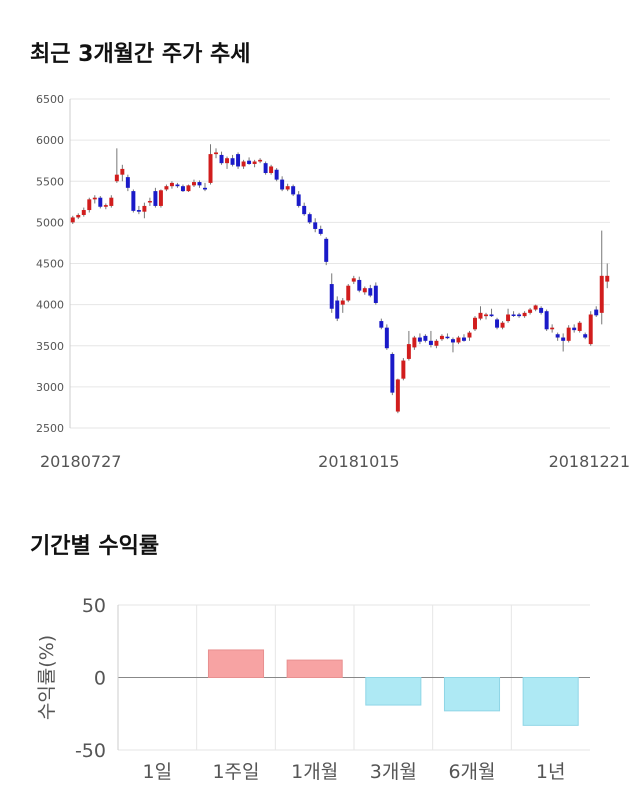  Describe the element at coordinates (471, 772) in the screenshot. I see `x-tick-label: 6개월` at that location.